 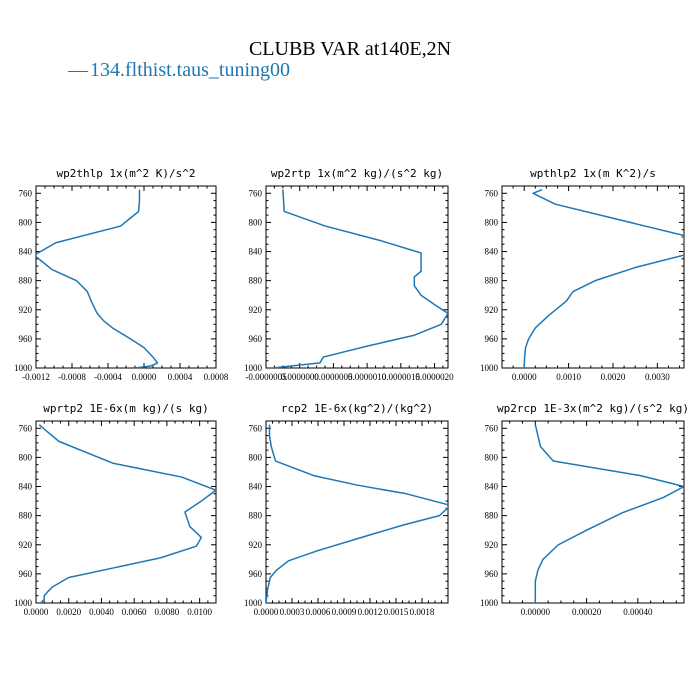 What do you see at coordinates (300, 377) in the screenshot?
I see `x-tick-label: 0.0000000` at bounding box center [300, 377].